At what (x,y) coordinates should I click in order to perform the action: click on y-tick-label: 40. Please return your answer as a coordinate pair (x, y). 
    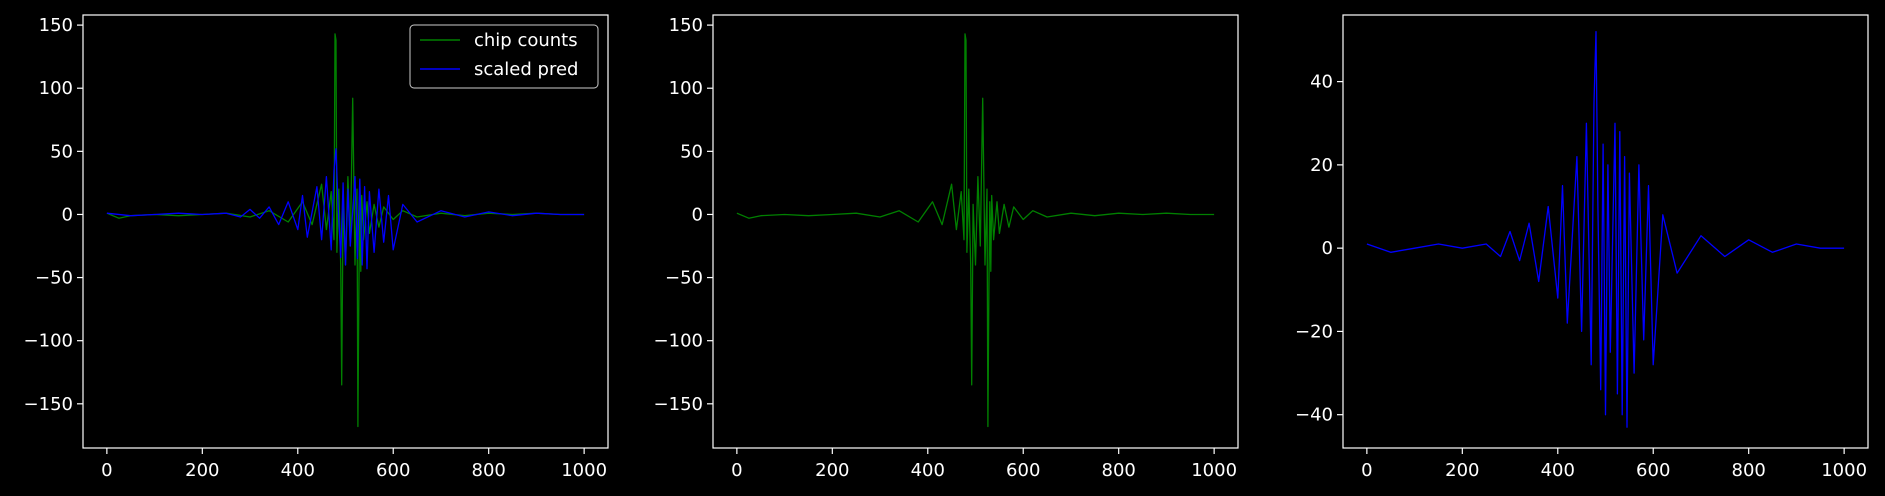
    Looking at the image, I should click on (1321, 82).